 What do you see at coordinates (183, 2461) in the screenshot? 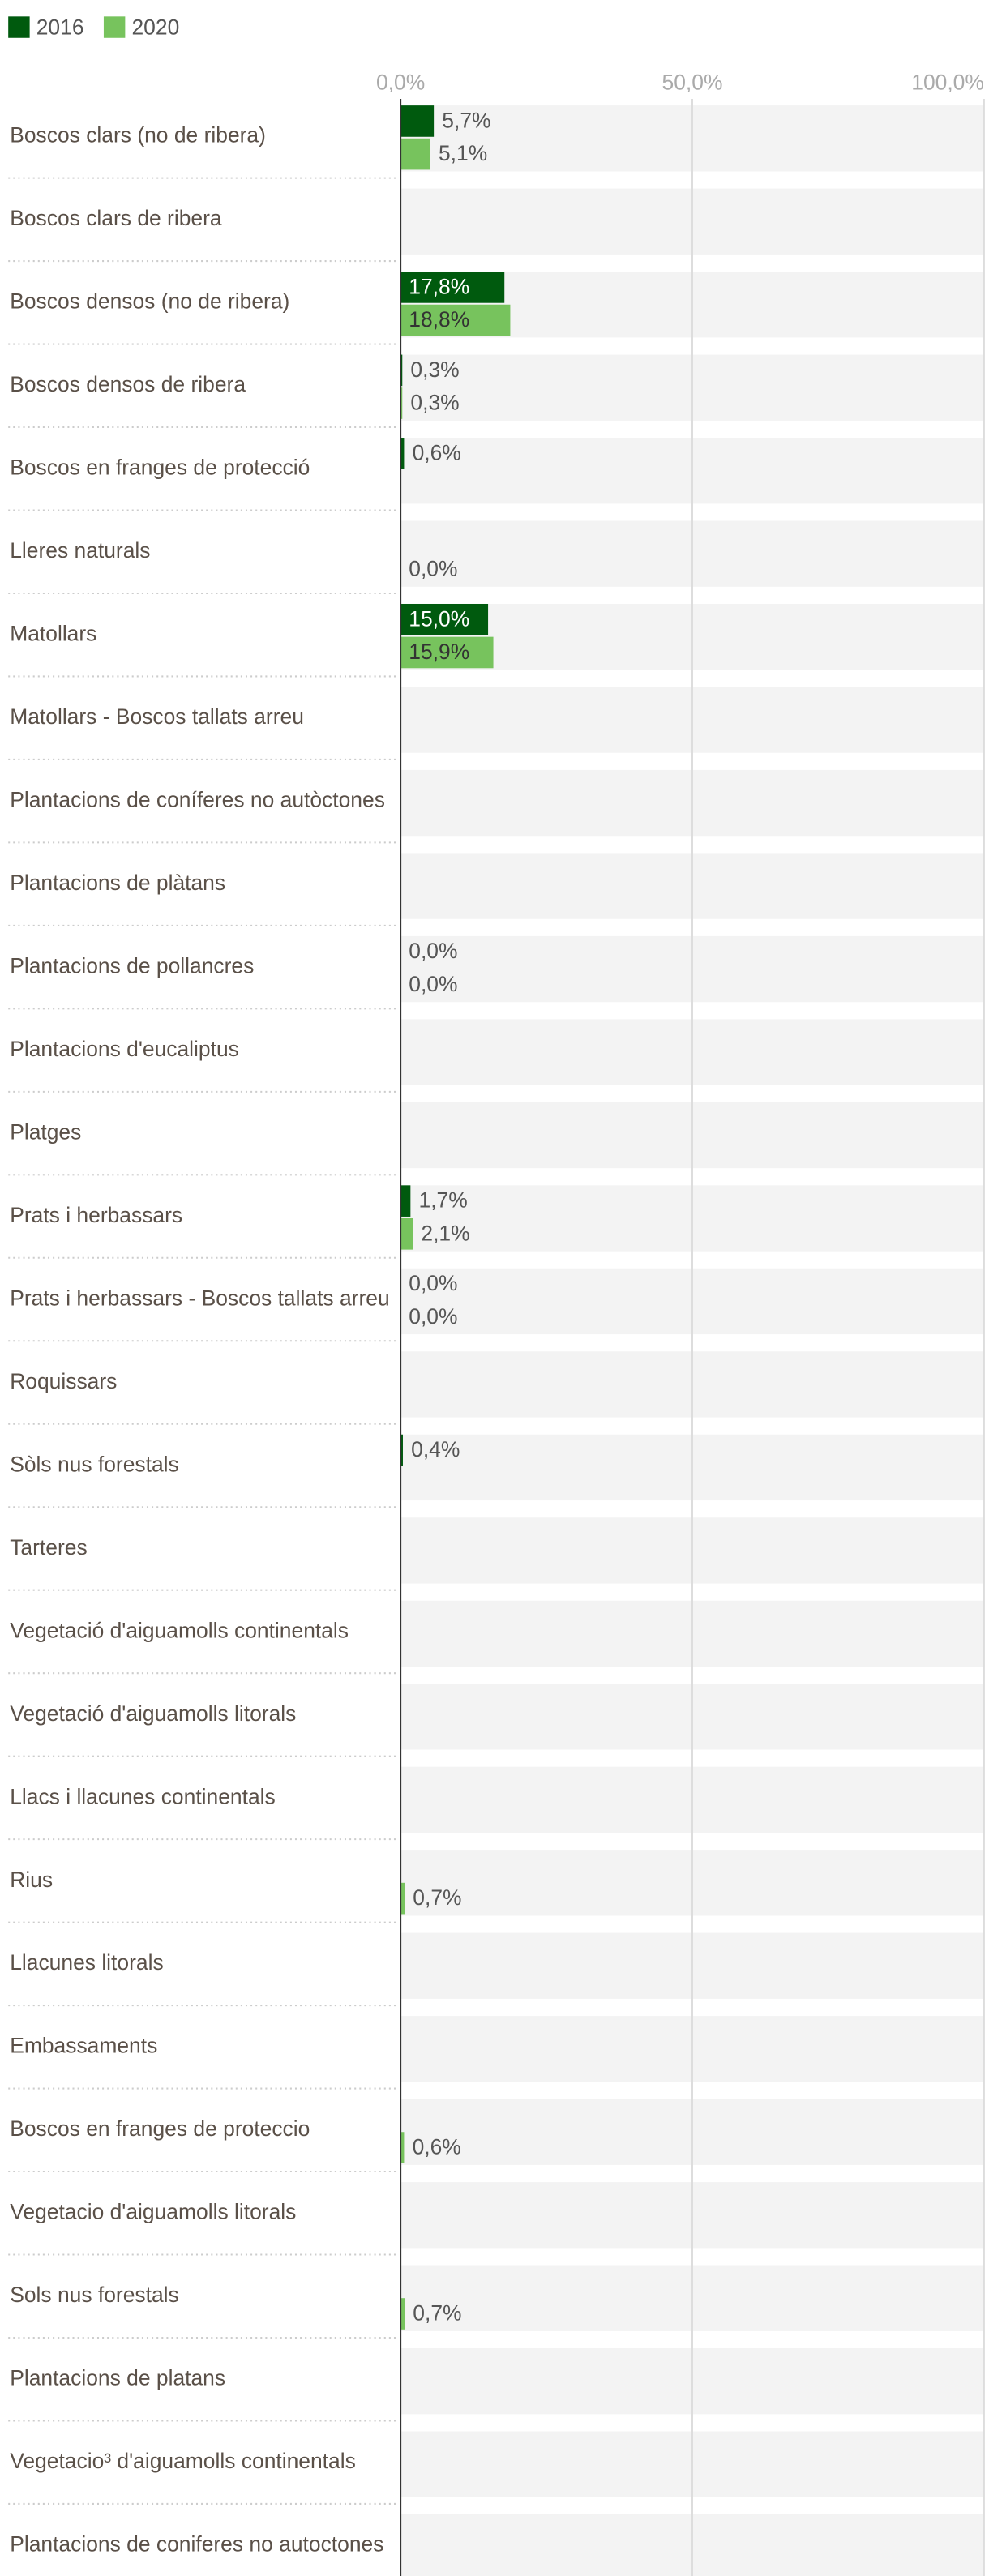
I see `category-label: Vegetacio³ d'aiguamolls continentals` at bounding box center [183, 2461].